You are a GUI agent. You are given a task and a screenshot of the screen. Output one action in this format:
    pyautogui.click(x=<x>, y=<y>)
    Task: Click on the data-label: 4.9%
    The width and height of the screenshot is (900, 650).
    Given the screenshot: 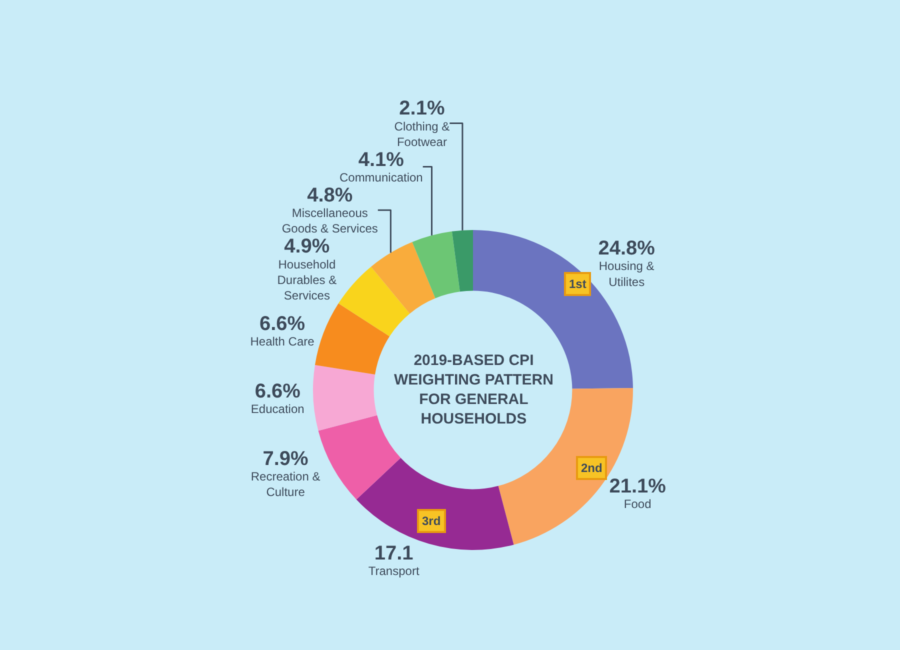 What is the action you would take?
    pyautogui.click(x=307, y=247)
    